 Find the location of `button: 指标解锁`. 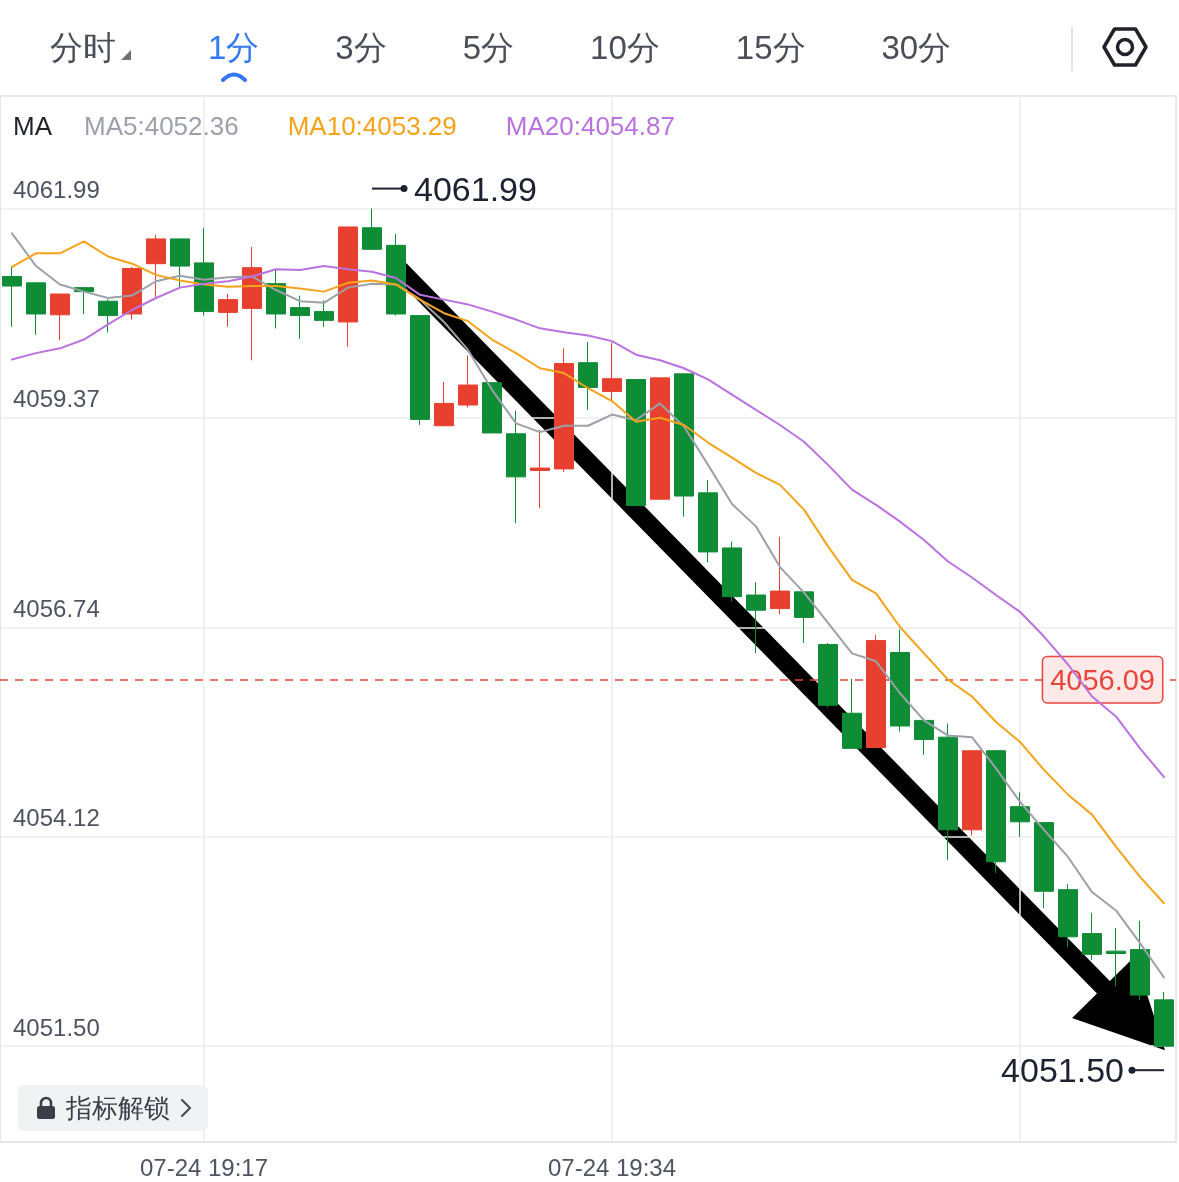

button: 指标解锁 is located at coordinates (113, 1108).